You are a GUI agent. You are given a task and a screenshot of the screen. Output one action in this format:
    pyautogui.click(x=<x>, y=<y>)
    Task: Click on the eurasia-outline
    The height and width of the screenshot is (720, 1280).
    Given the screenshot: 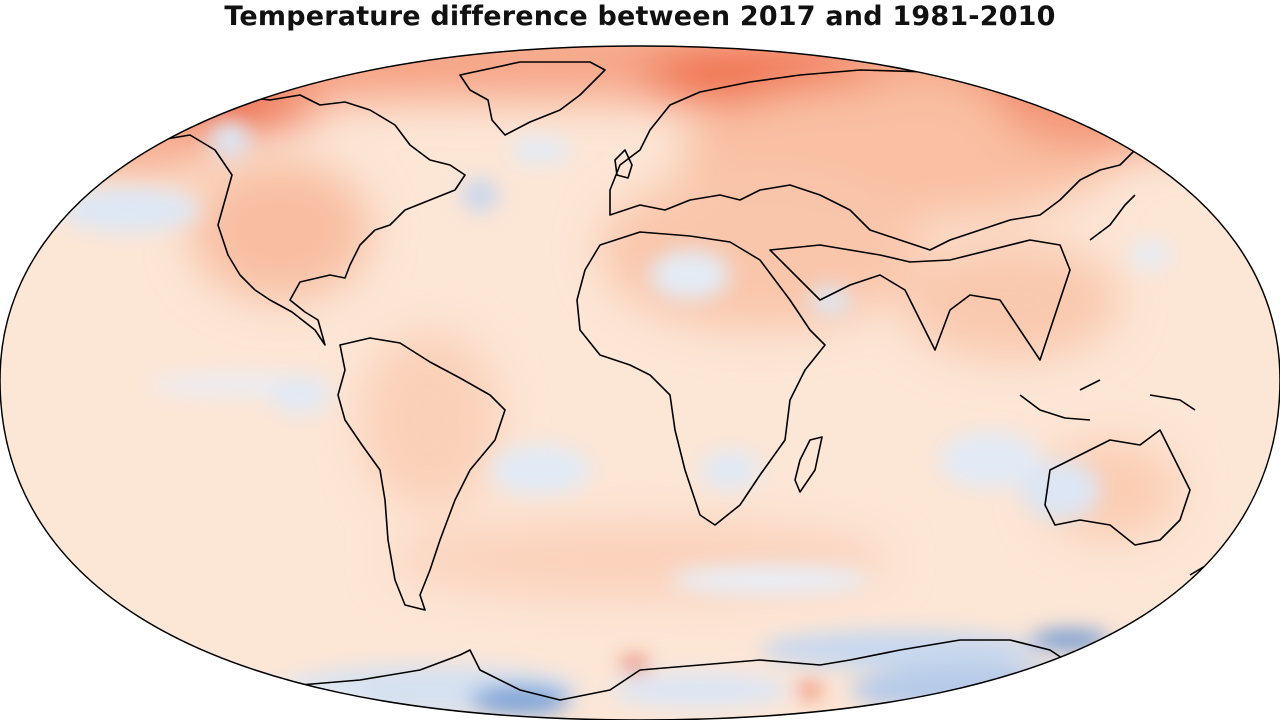 What is the action you would take?
    pyautogui.click(x=875, y=160)
    